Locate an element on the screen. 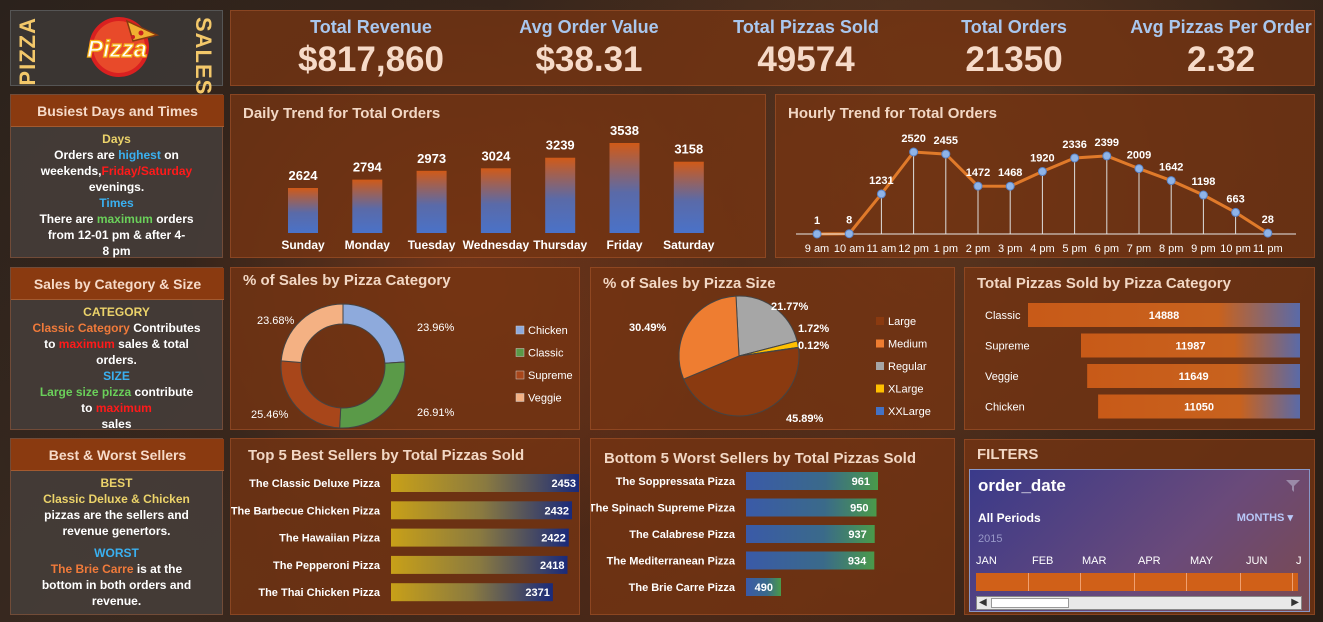 This screenshot has height=622, width=1323. text: orders. is located at coordinates (116, 360).